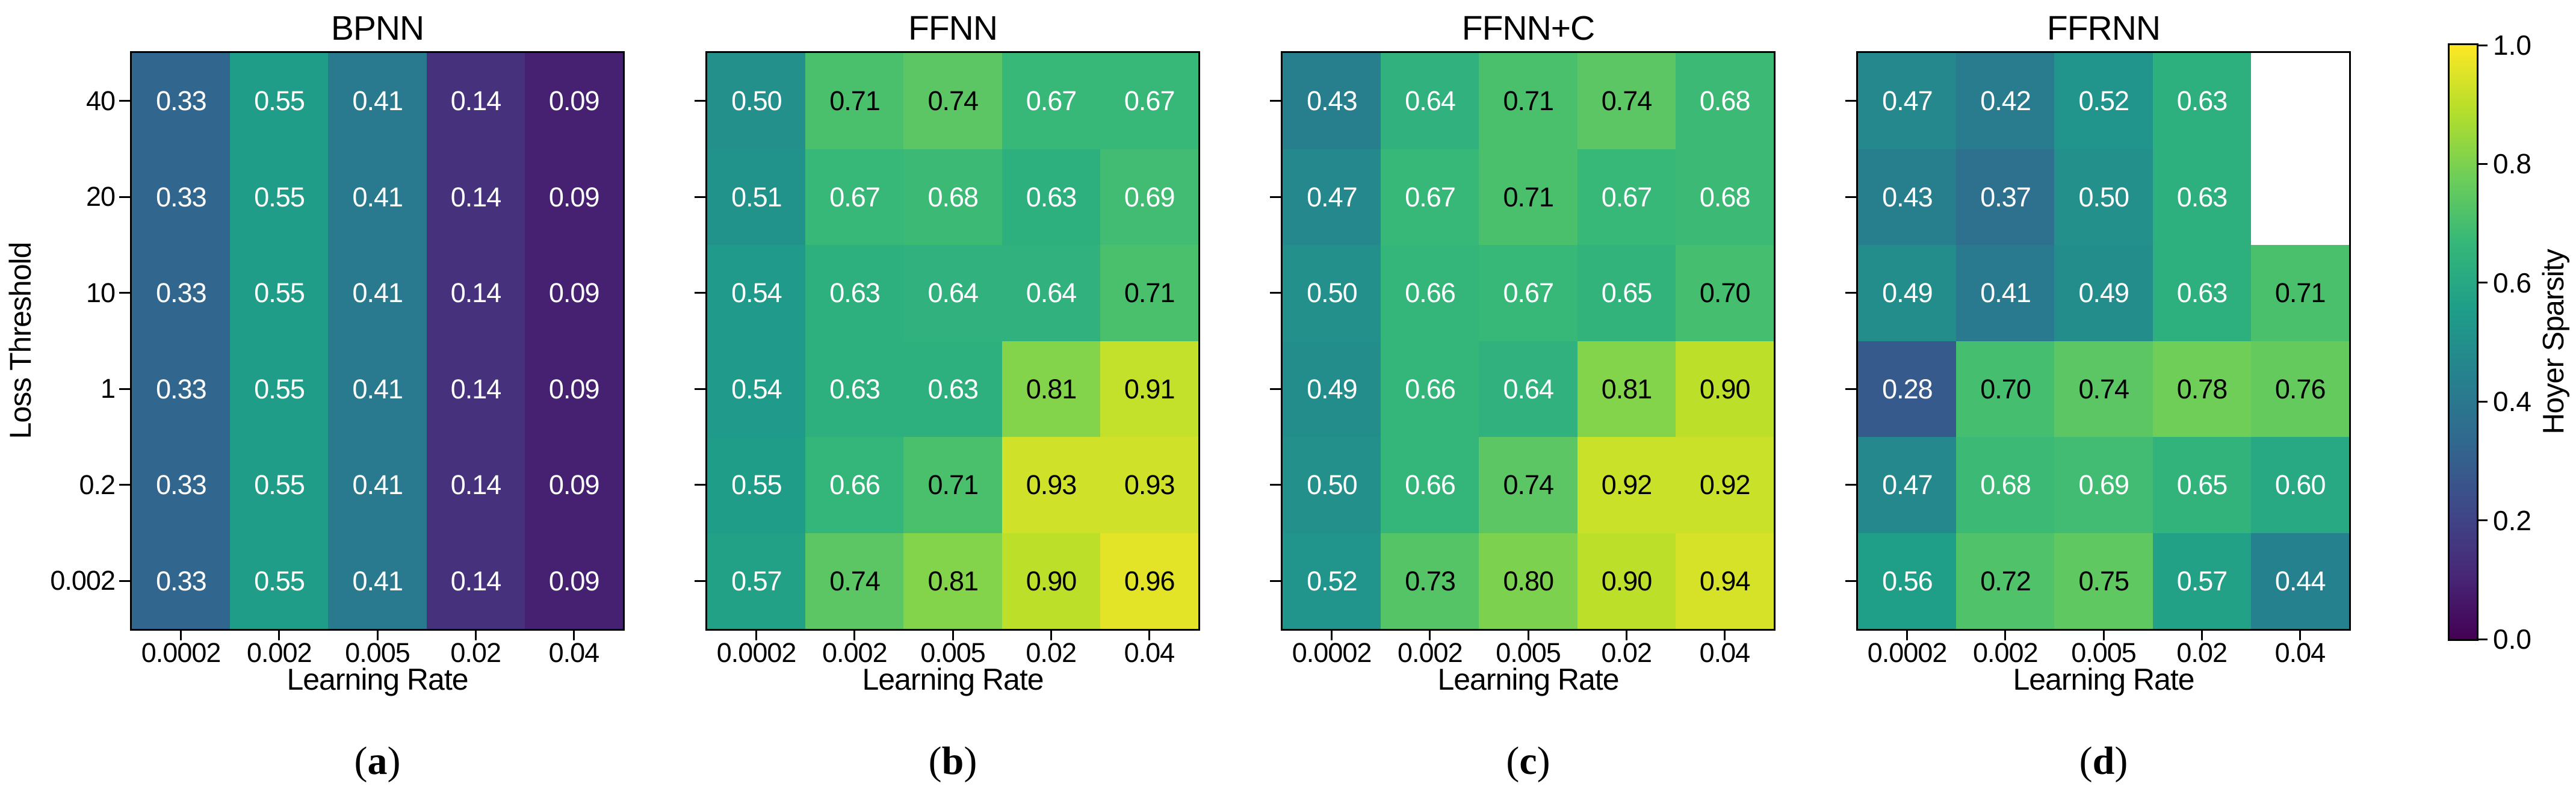 This screenshot has height=798, width=2576. What do you see at coordinates (1528, 197) in the screenshot?
I see `heatmap-cell: 0.71` at bounding box center [1528, 197].